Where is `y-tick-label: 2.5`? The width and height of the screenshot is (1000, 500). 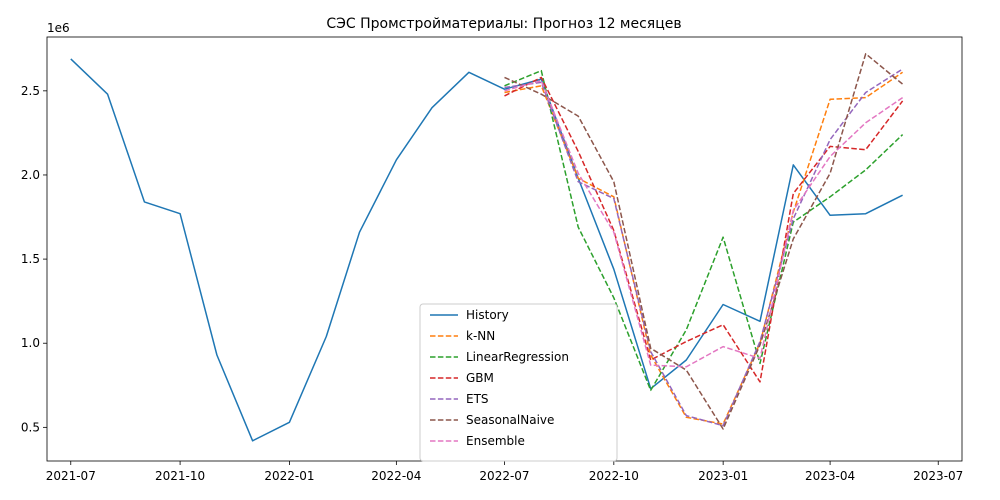
y-tick-label: 2.5 is located at coordinates (30, 91).